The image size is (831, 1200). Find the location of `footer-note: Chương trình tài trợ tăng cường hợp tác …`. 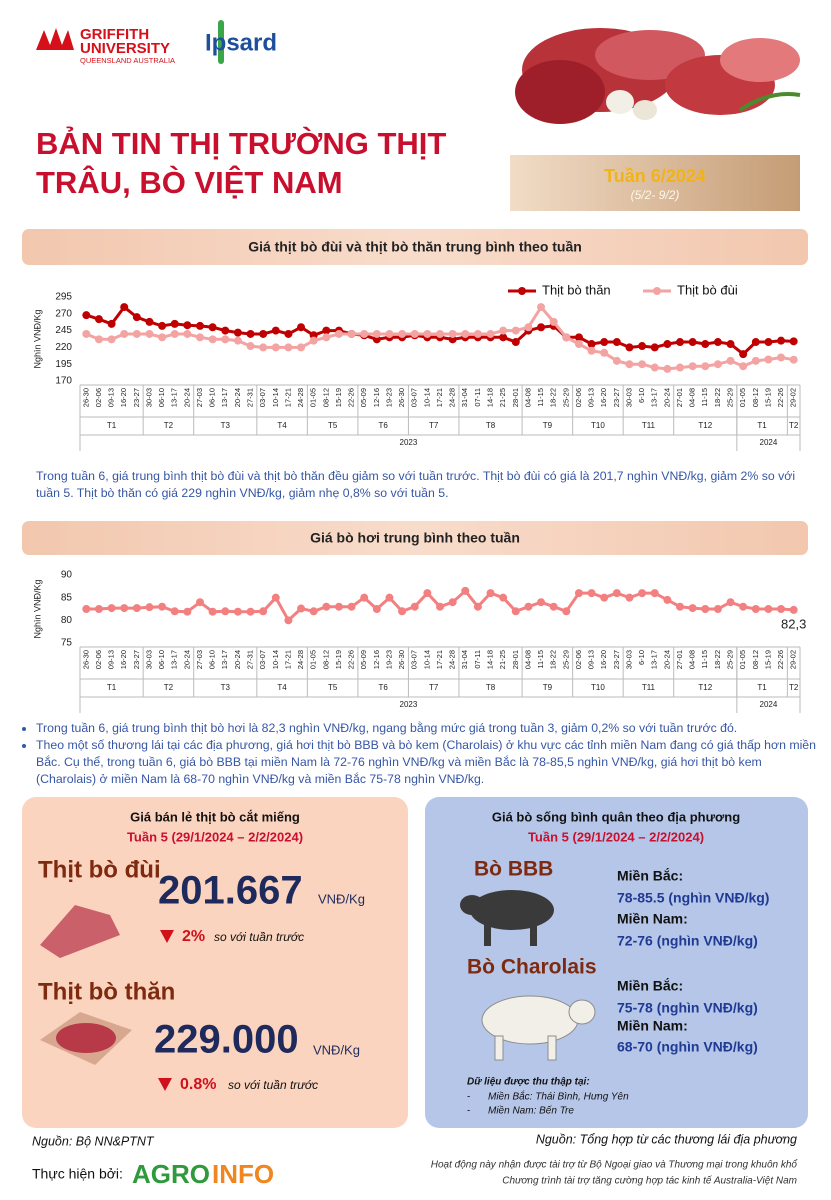

footer-note: Chương trình tài trợ tăng cường hợp tác … is located at coordinates (649, 1181).